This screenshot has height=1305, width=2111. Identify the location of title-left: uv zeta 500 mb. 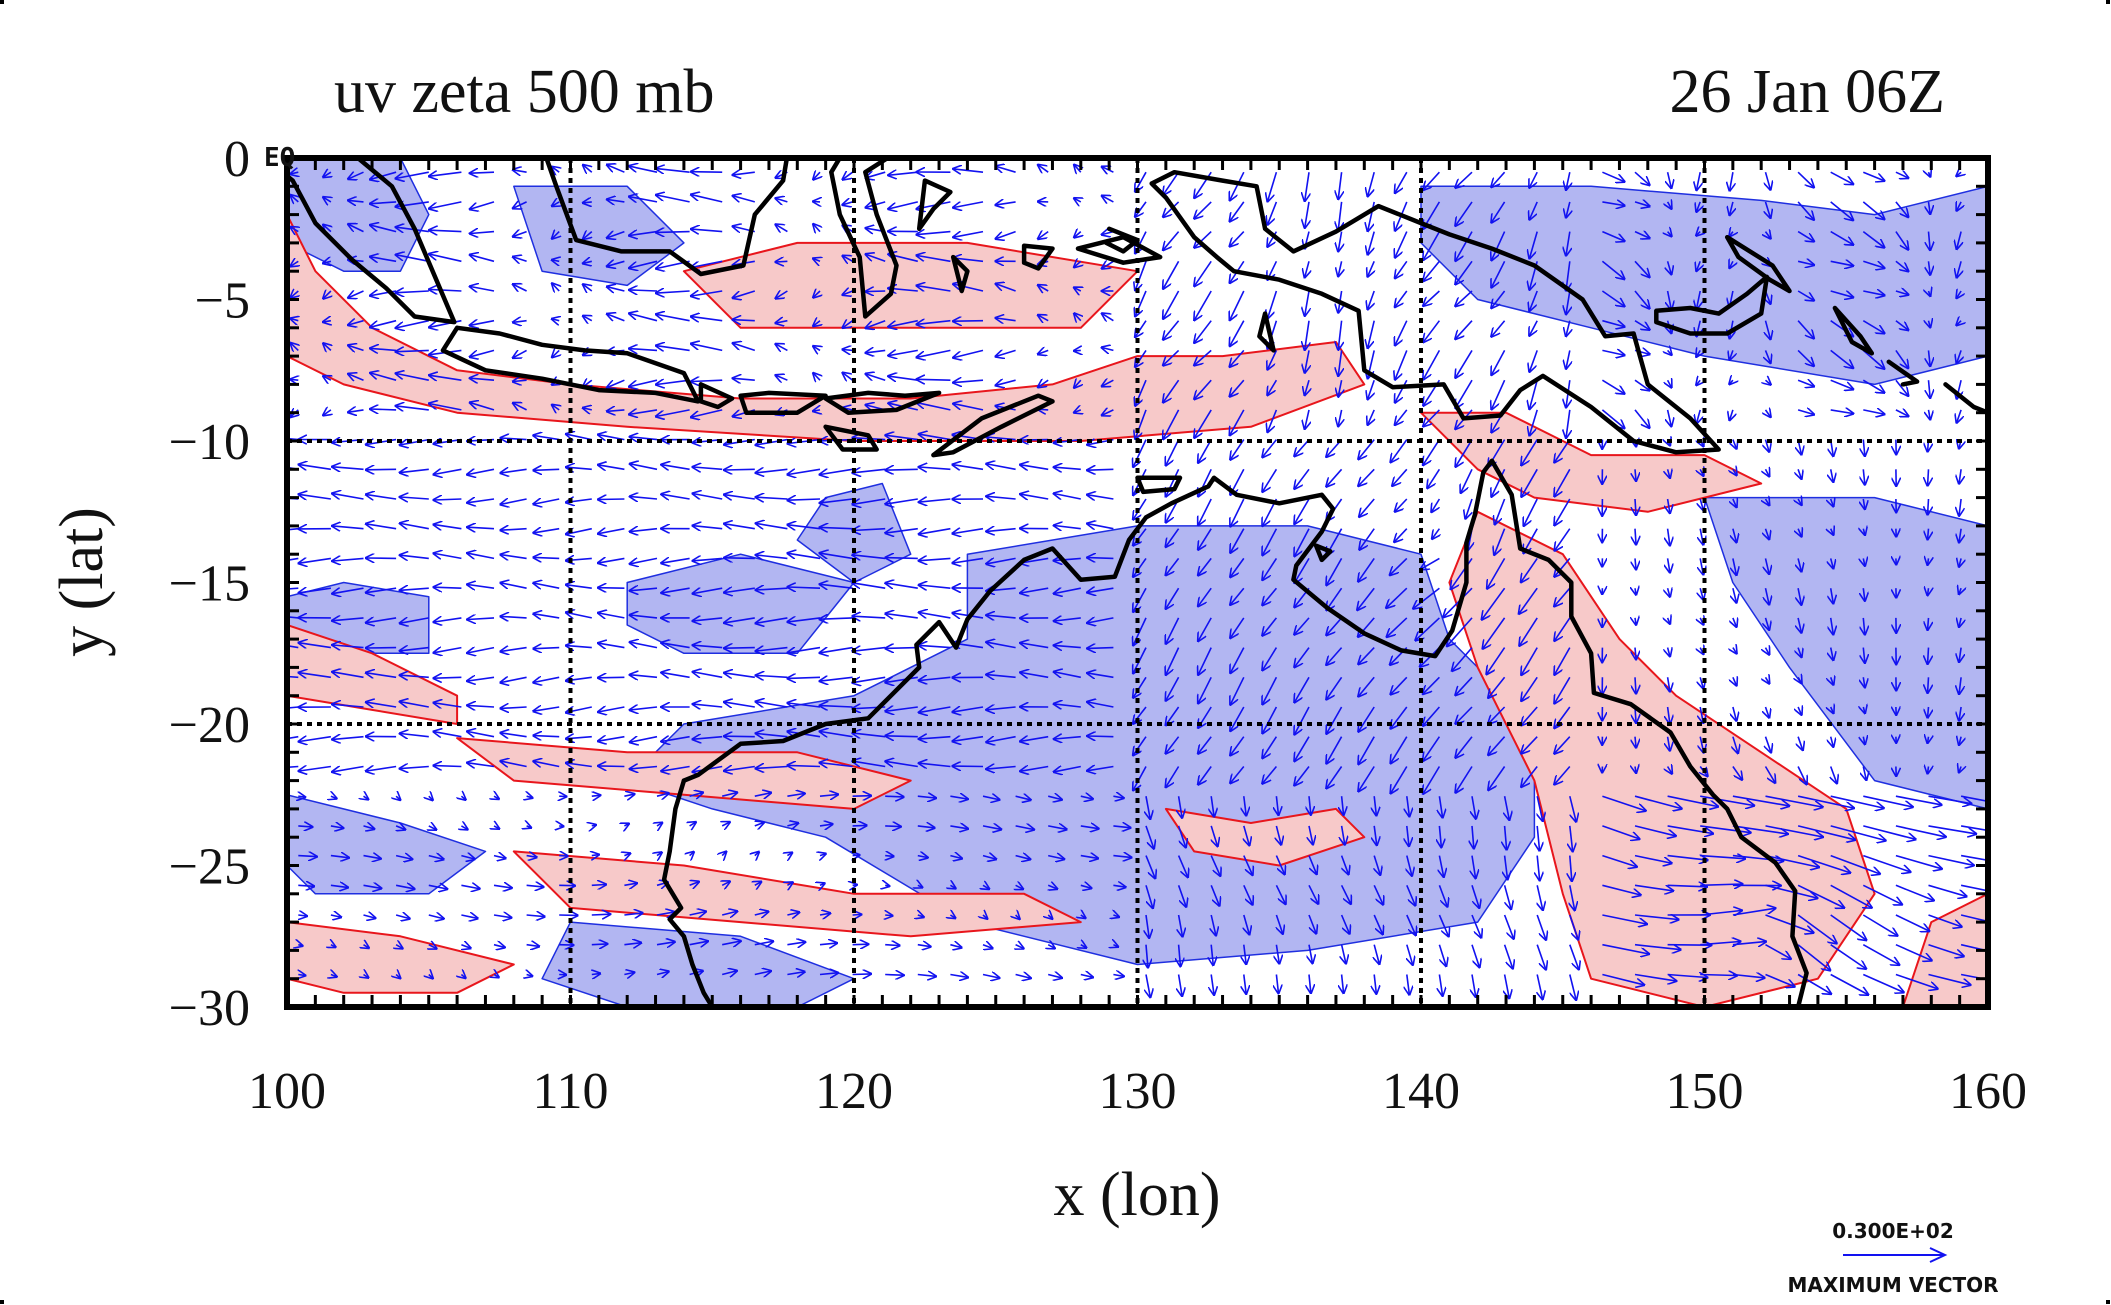
(524, 92).